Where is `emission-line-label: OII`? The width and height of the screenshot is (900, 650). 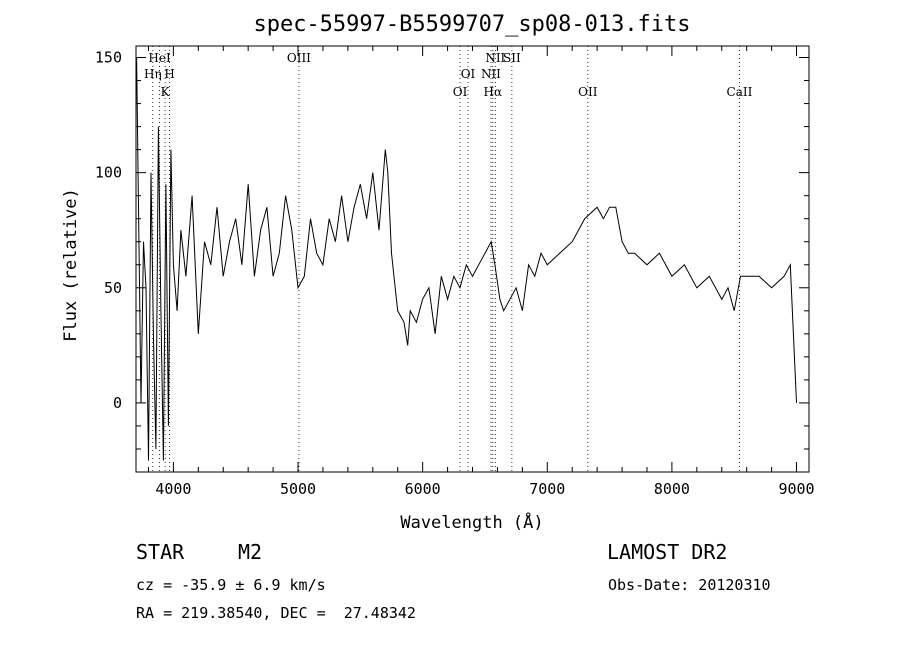 emission-line-label: OII is located at coordinates (588, 92).